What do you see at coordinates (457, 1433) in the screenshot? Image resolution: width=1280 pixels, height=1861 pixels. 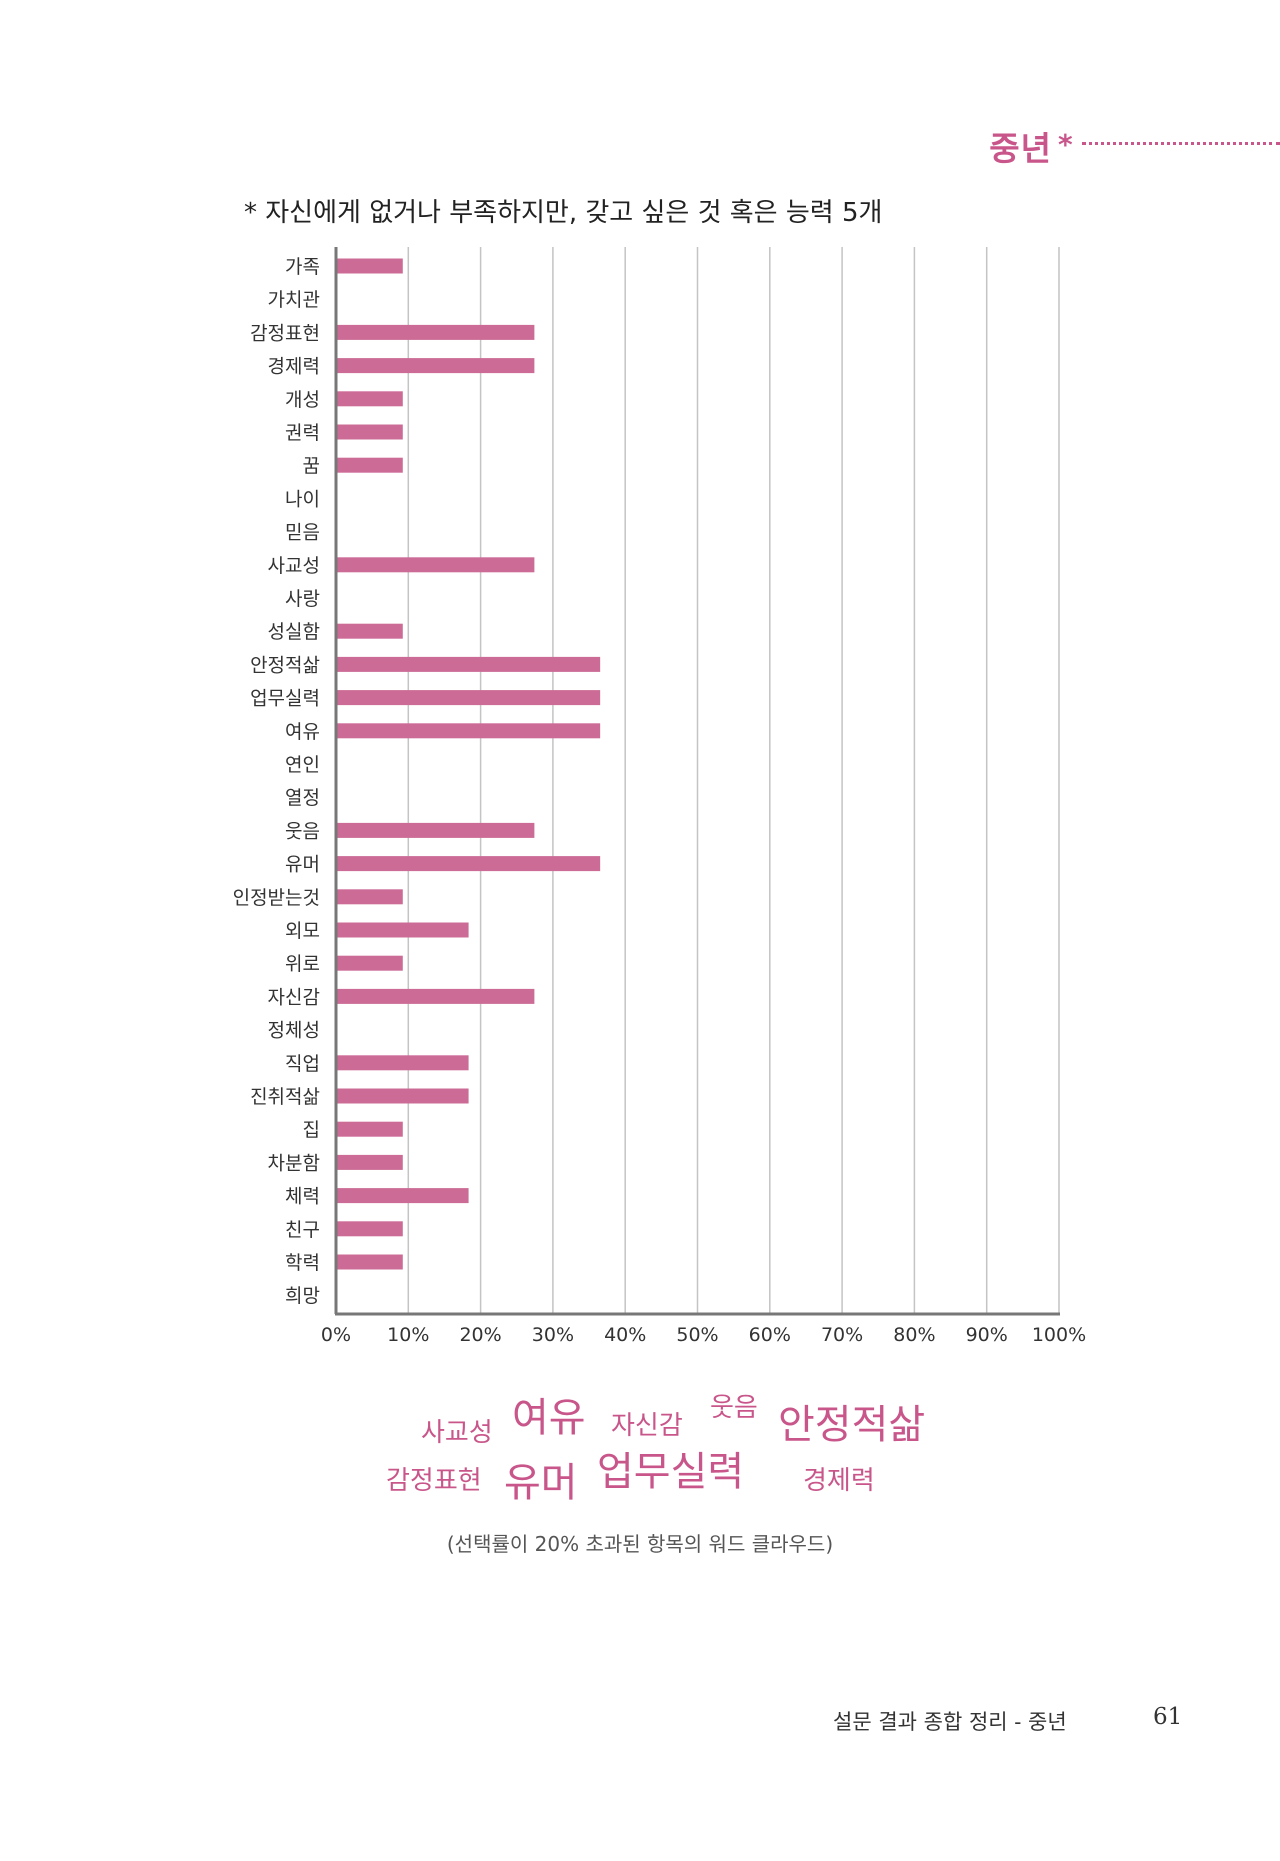 I see `word-cloud-item: 사교성` at bounding box center [457, 1433].